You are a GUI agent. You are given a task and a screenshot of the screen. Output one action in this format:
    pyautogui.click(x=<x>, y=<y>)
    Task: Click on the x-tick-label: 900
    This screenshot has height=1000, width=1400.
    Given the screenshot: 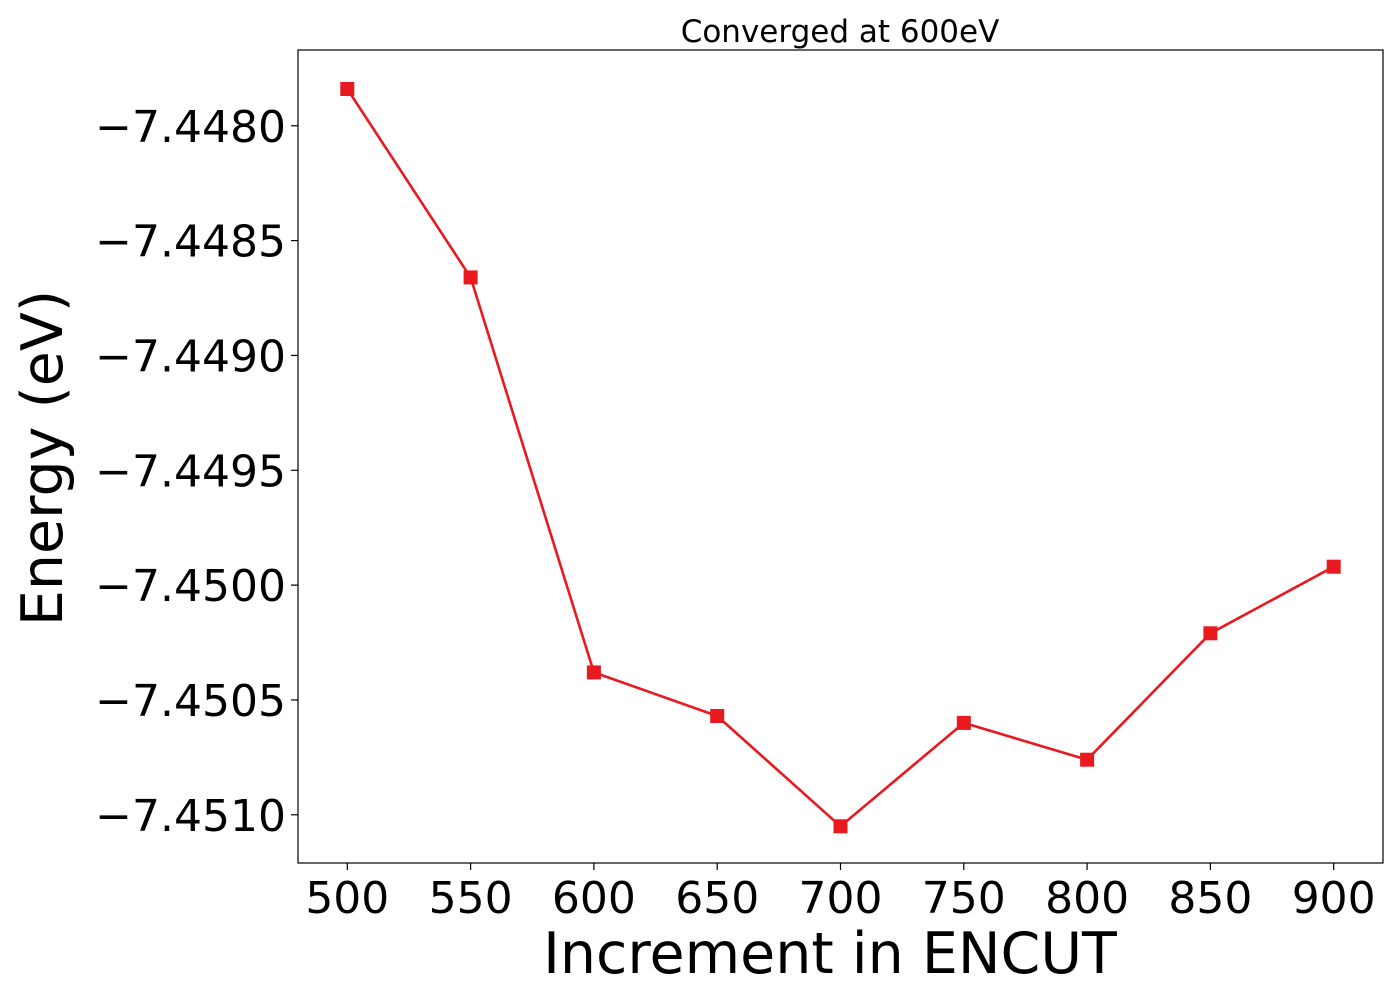 What is the action you would take?
    pyautogui.click(x=1334, y=898)
    